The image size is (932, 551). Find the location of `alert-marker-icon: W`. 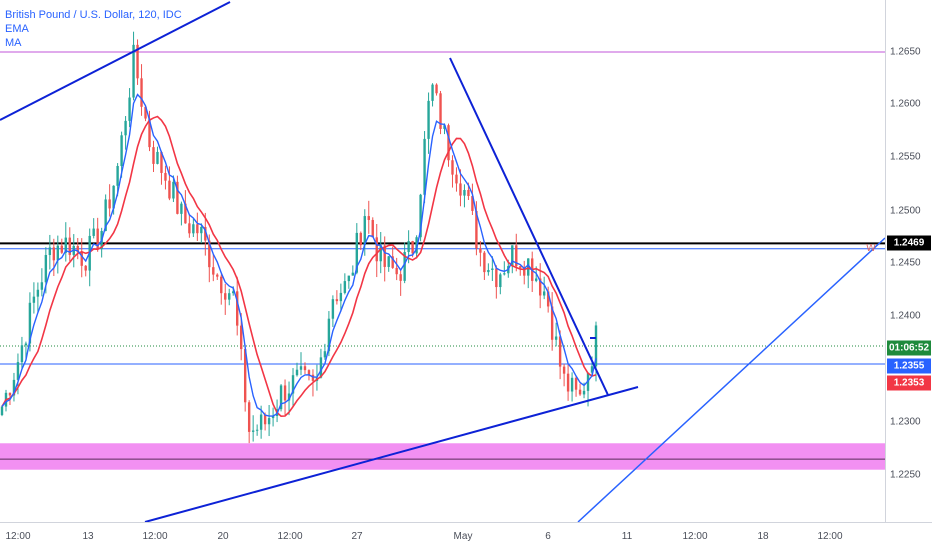

alert-marker-icon: W is located at coordinates (871, 248).